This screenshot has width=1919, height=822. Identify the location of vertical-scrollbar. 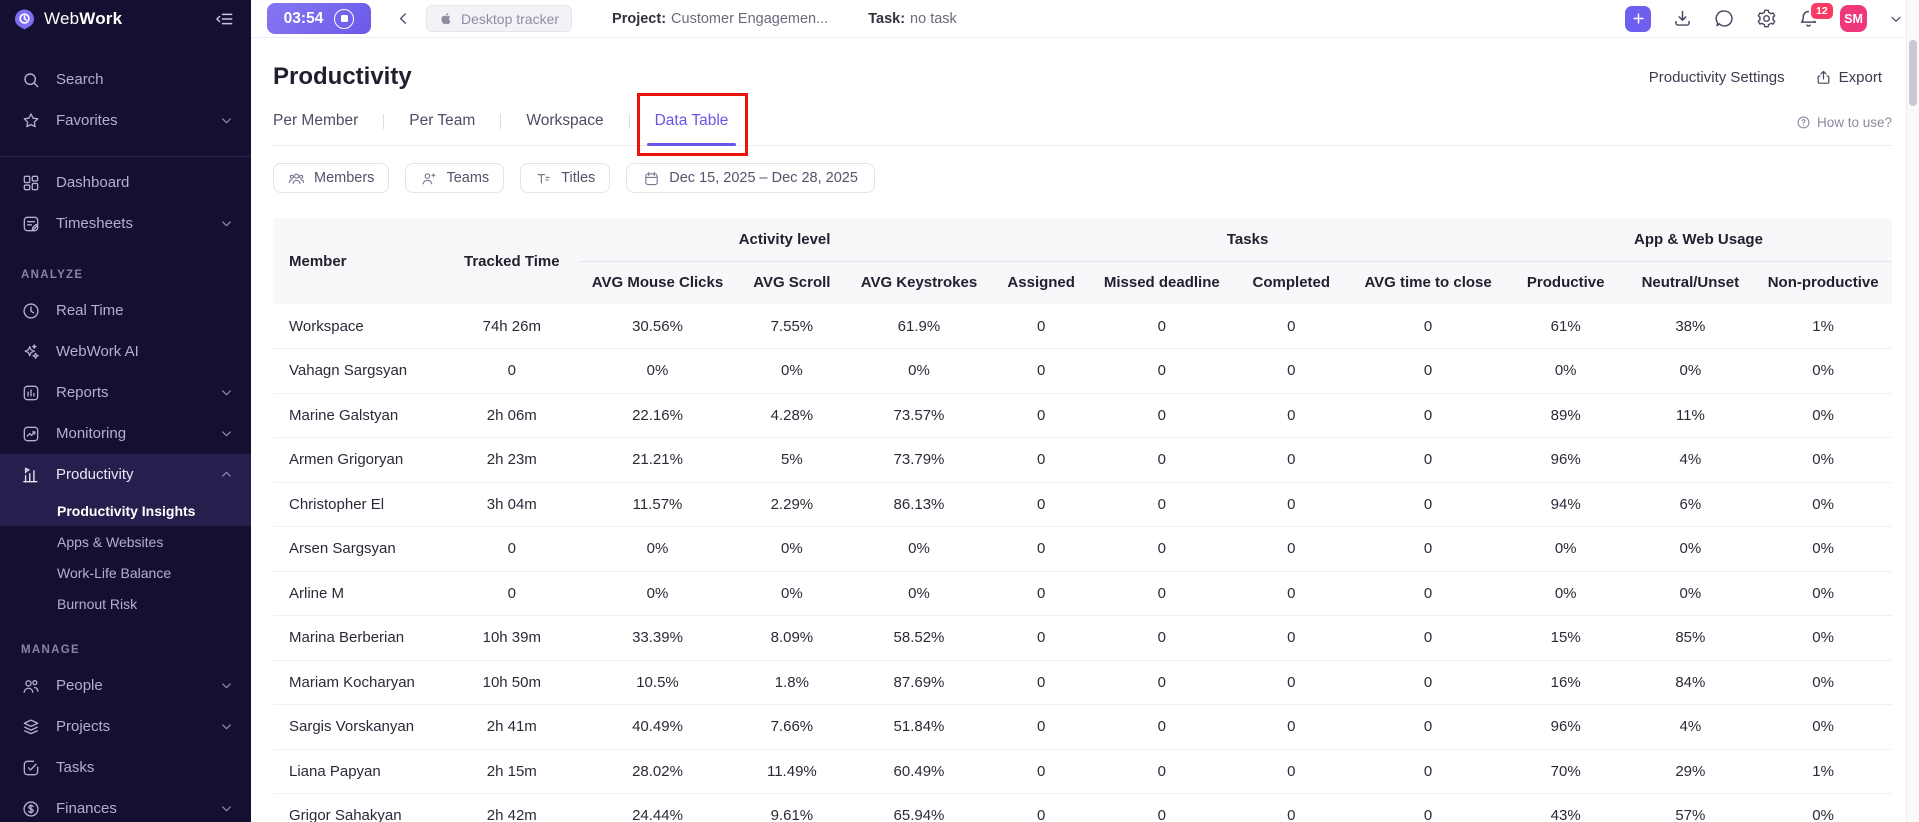
(1912, 411).